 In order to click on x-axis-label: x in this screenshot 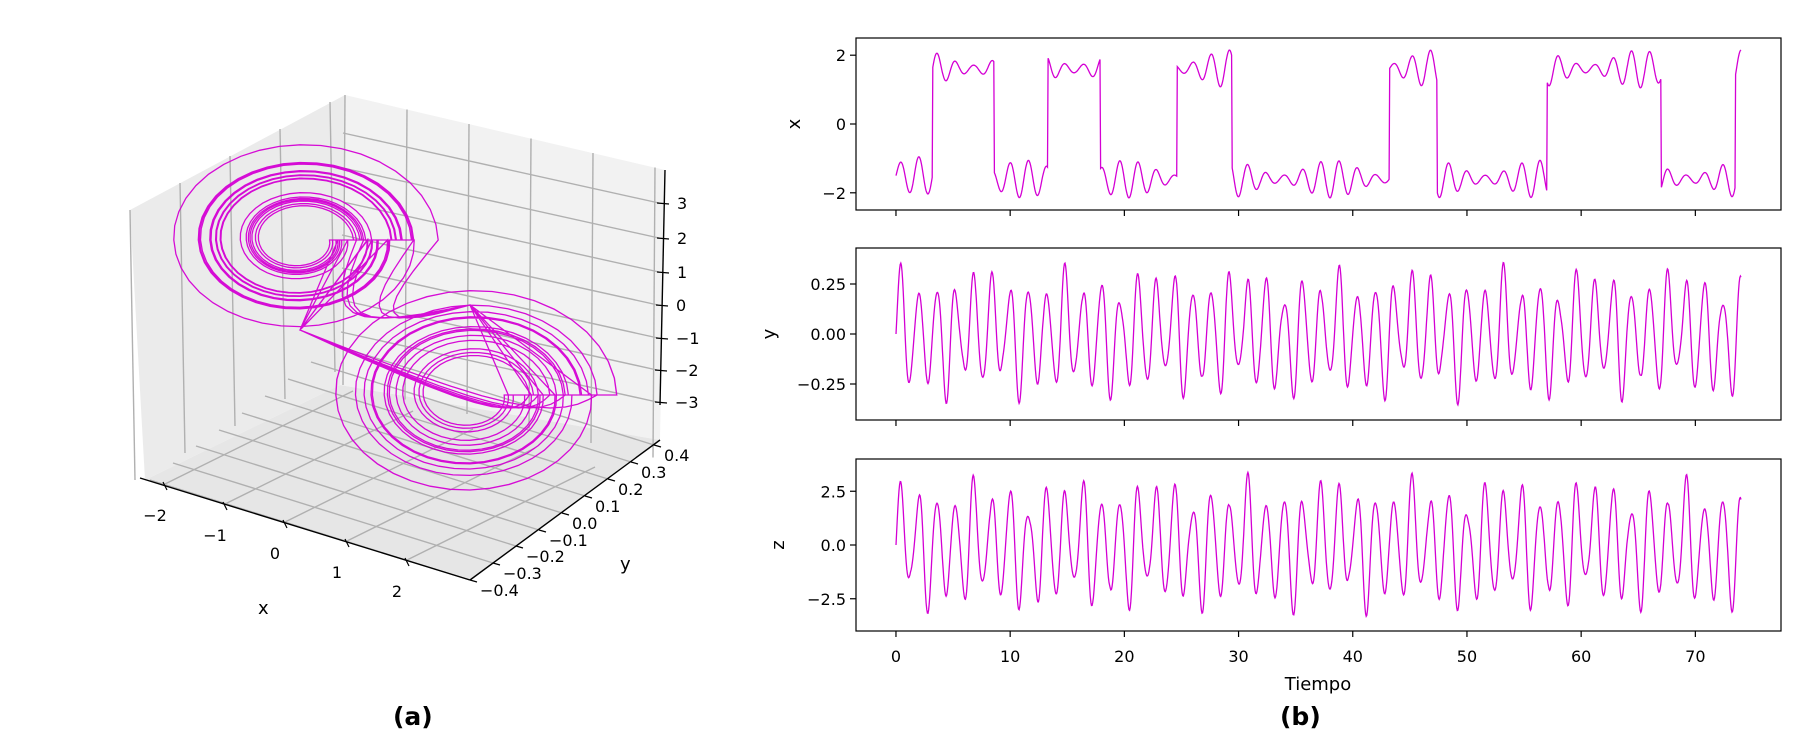, I will do `click(263, 608)`.